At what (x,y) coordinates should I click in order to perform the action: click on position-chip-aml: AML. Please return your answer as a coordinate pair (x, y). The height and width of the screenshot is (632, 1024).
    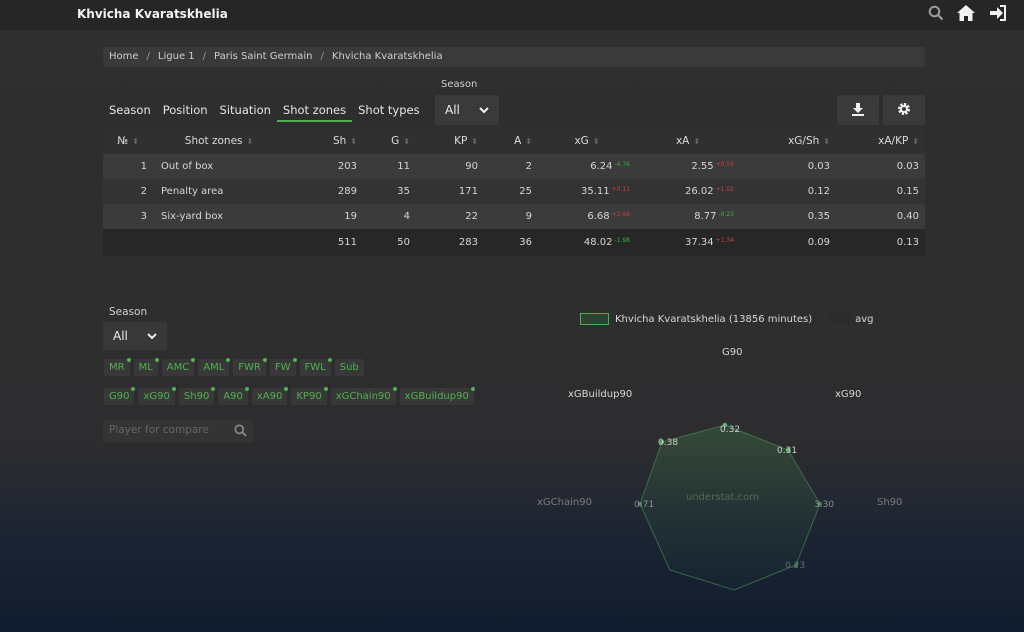
    Looking at the image, I should click on (214, 367).